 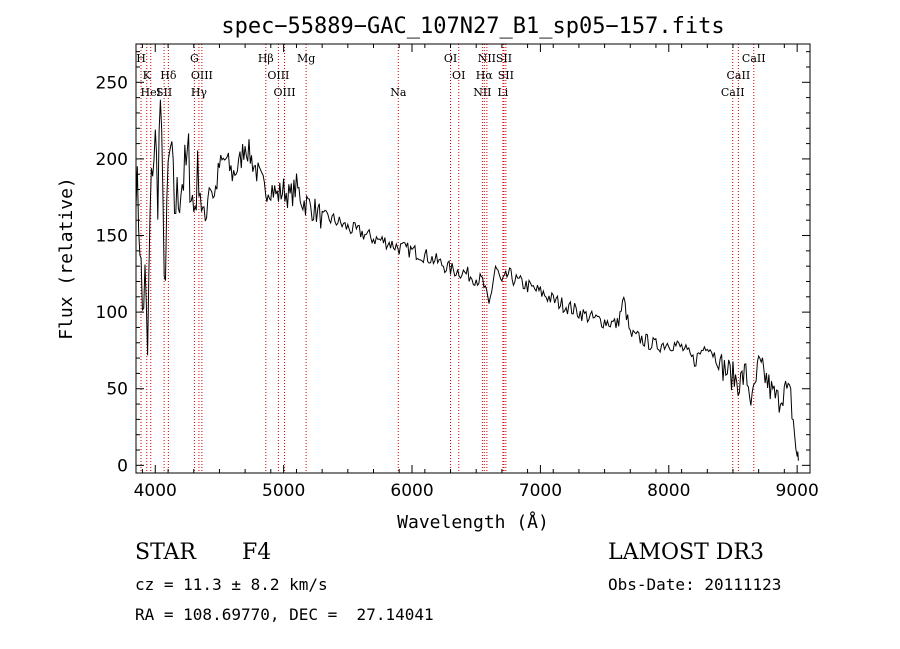 What do you see at coordinates (165, 552) in the screenshot?
I see `object-class: STAR` at bounding box center [165, 552].